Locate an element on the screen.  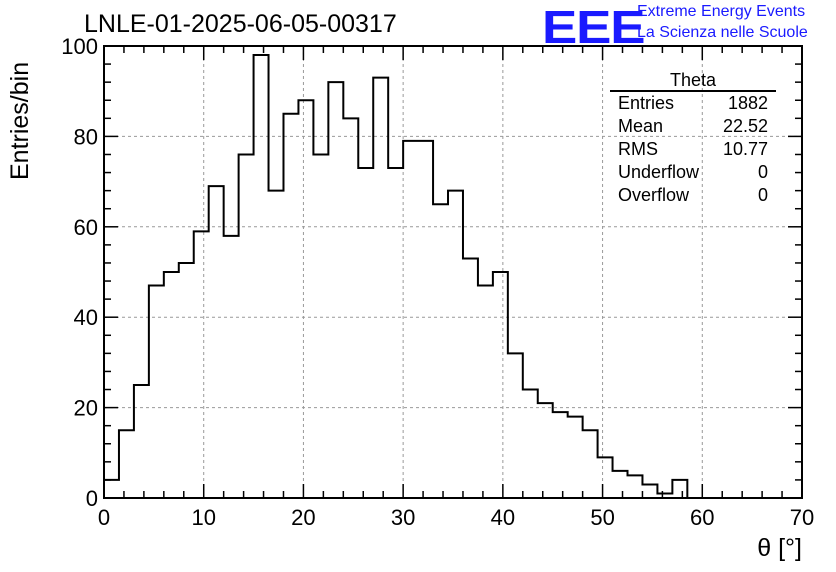
chart-title: LNLE-01-2025-06-05-00317 is located at coordinates (240, 24).